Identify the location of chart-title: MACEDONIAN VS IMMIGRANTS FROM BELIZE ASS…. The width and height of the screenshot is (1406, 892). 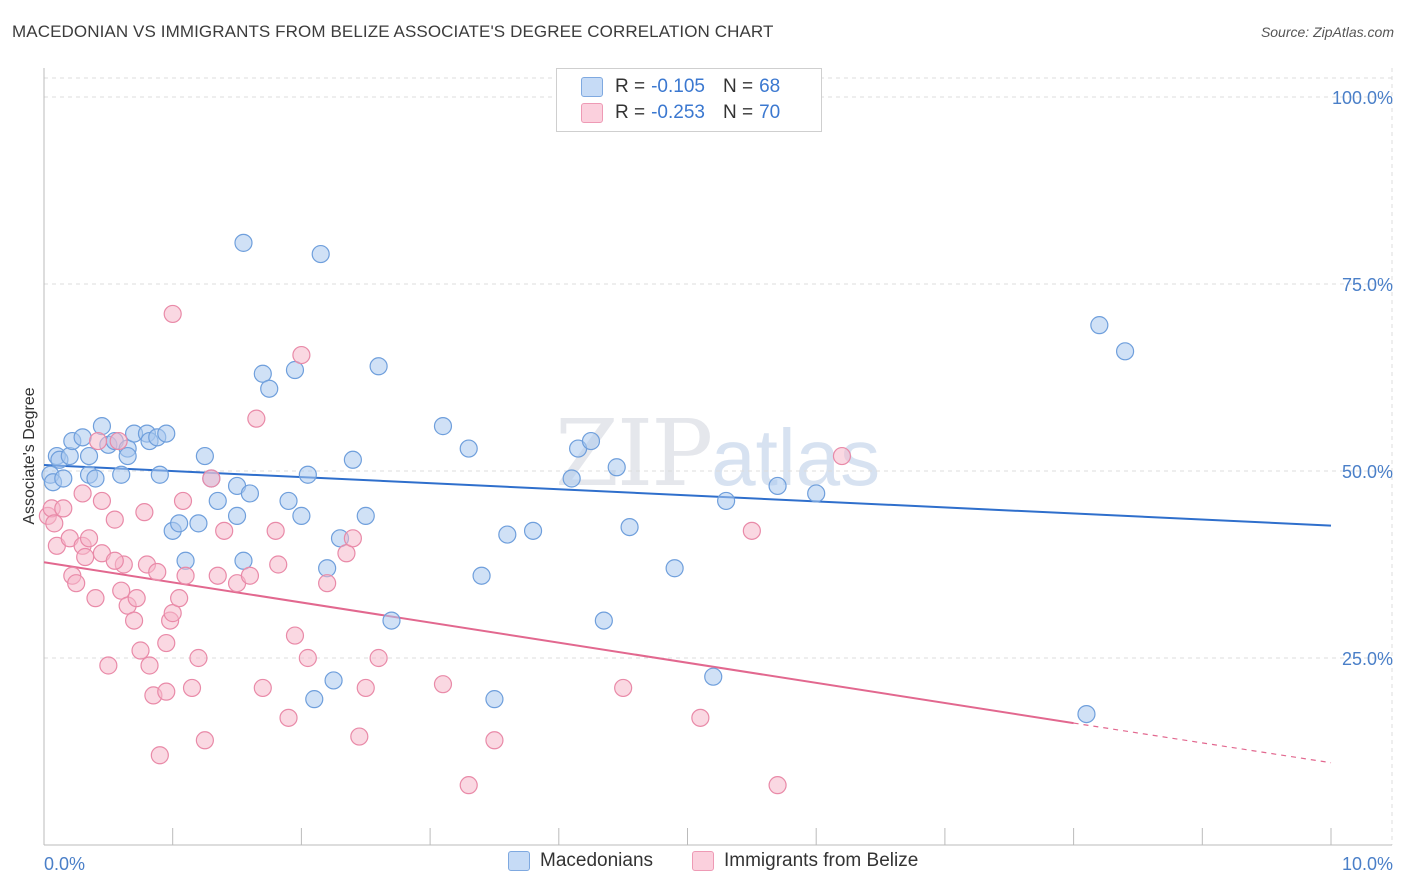
(393, 31).